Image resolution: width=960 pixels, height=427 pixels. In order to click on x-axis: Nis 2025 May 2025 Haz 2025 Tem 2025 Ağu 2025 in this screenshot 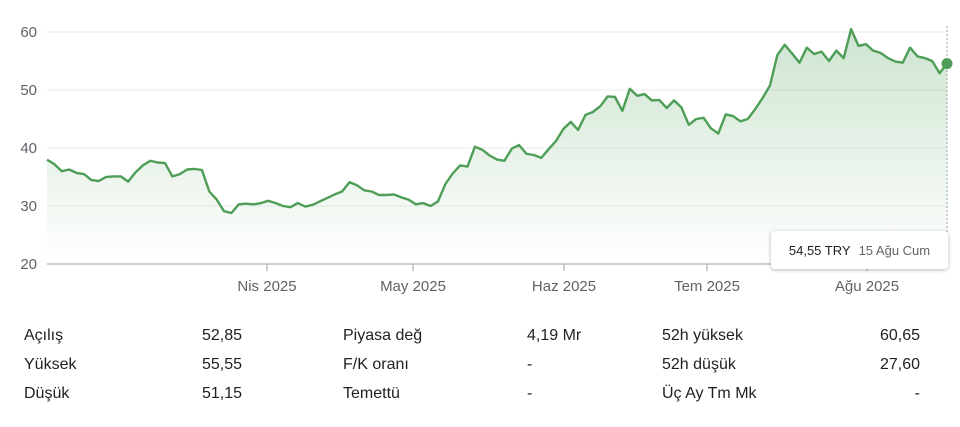, I will do `click(568, 279)`.